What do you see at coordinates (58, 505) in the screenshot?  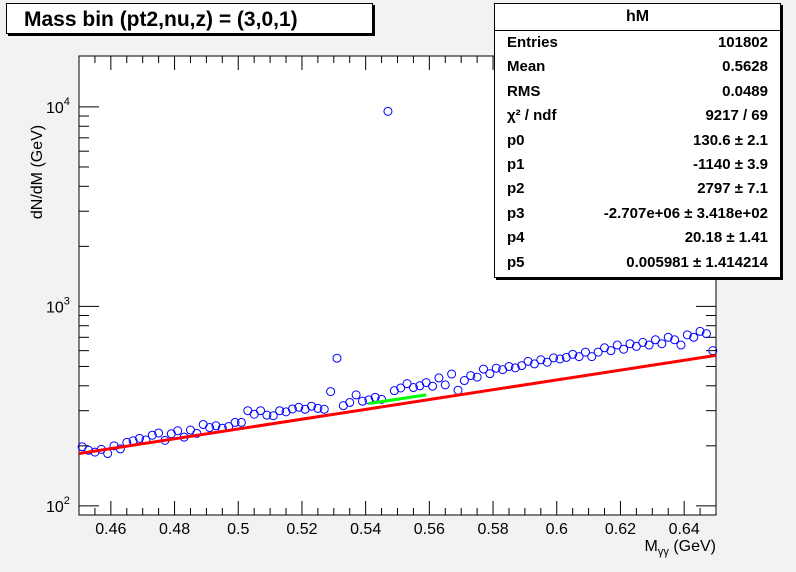 I see `y-tick-label: 10²` at bounding box center [58, 505].